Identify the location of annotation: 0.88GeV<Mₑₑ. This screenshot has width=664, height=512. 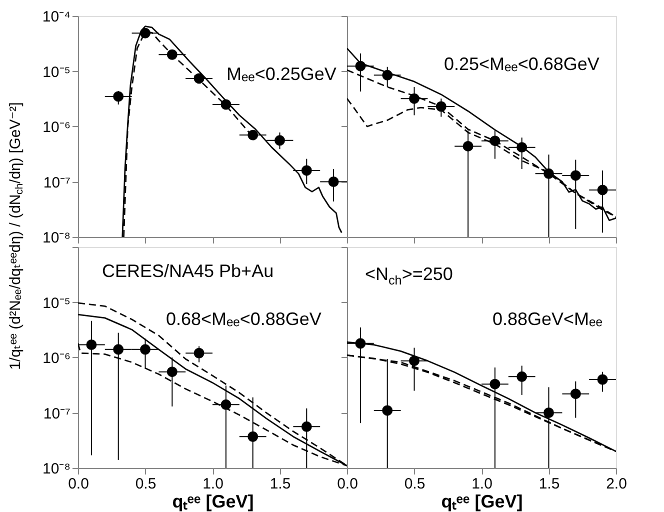
(547, 319).